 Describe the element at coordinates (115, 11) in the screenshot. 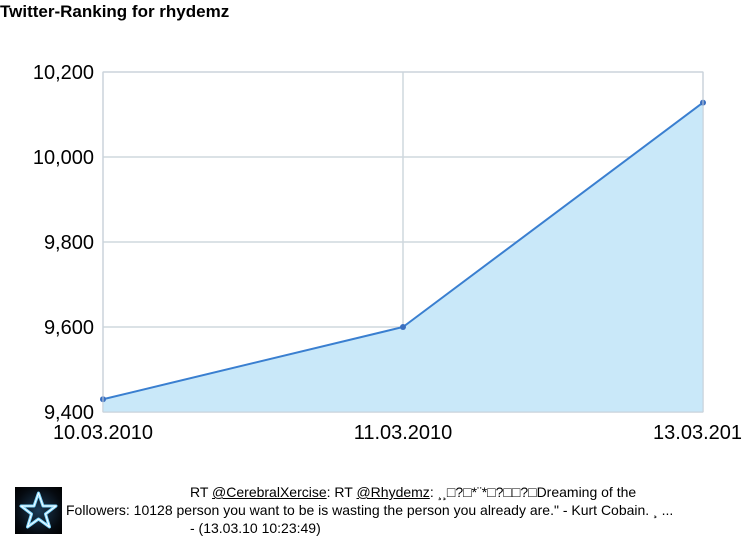

I see `chart-title: Twitter-Ranking for rhydemz` at that location.